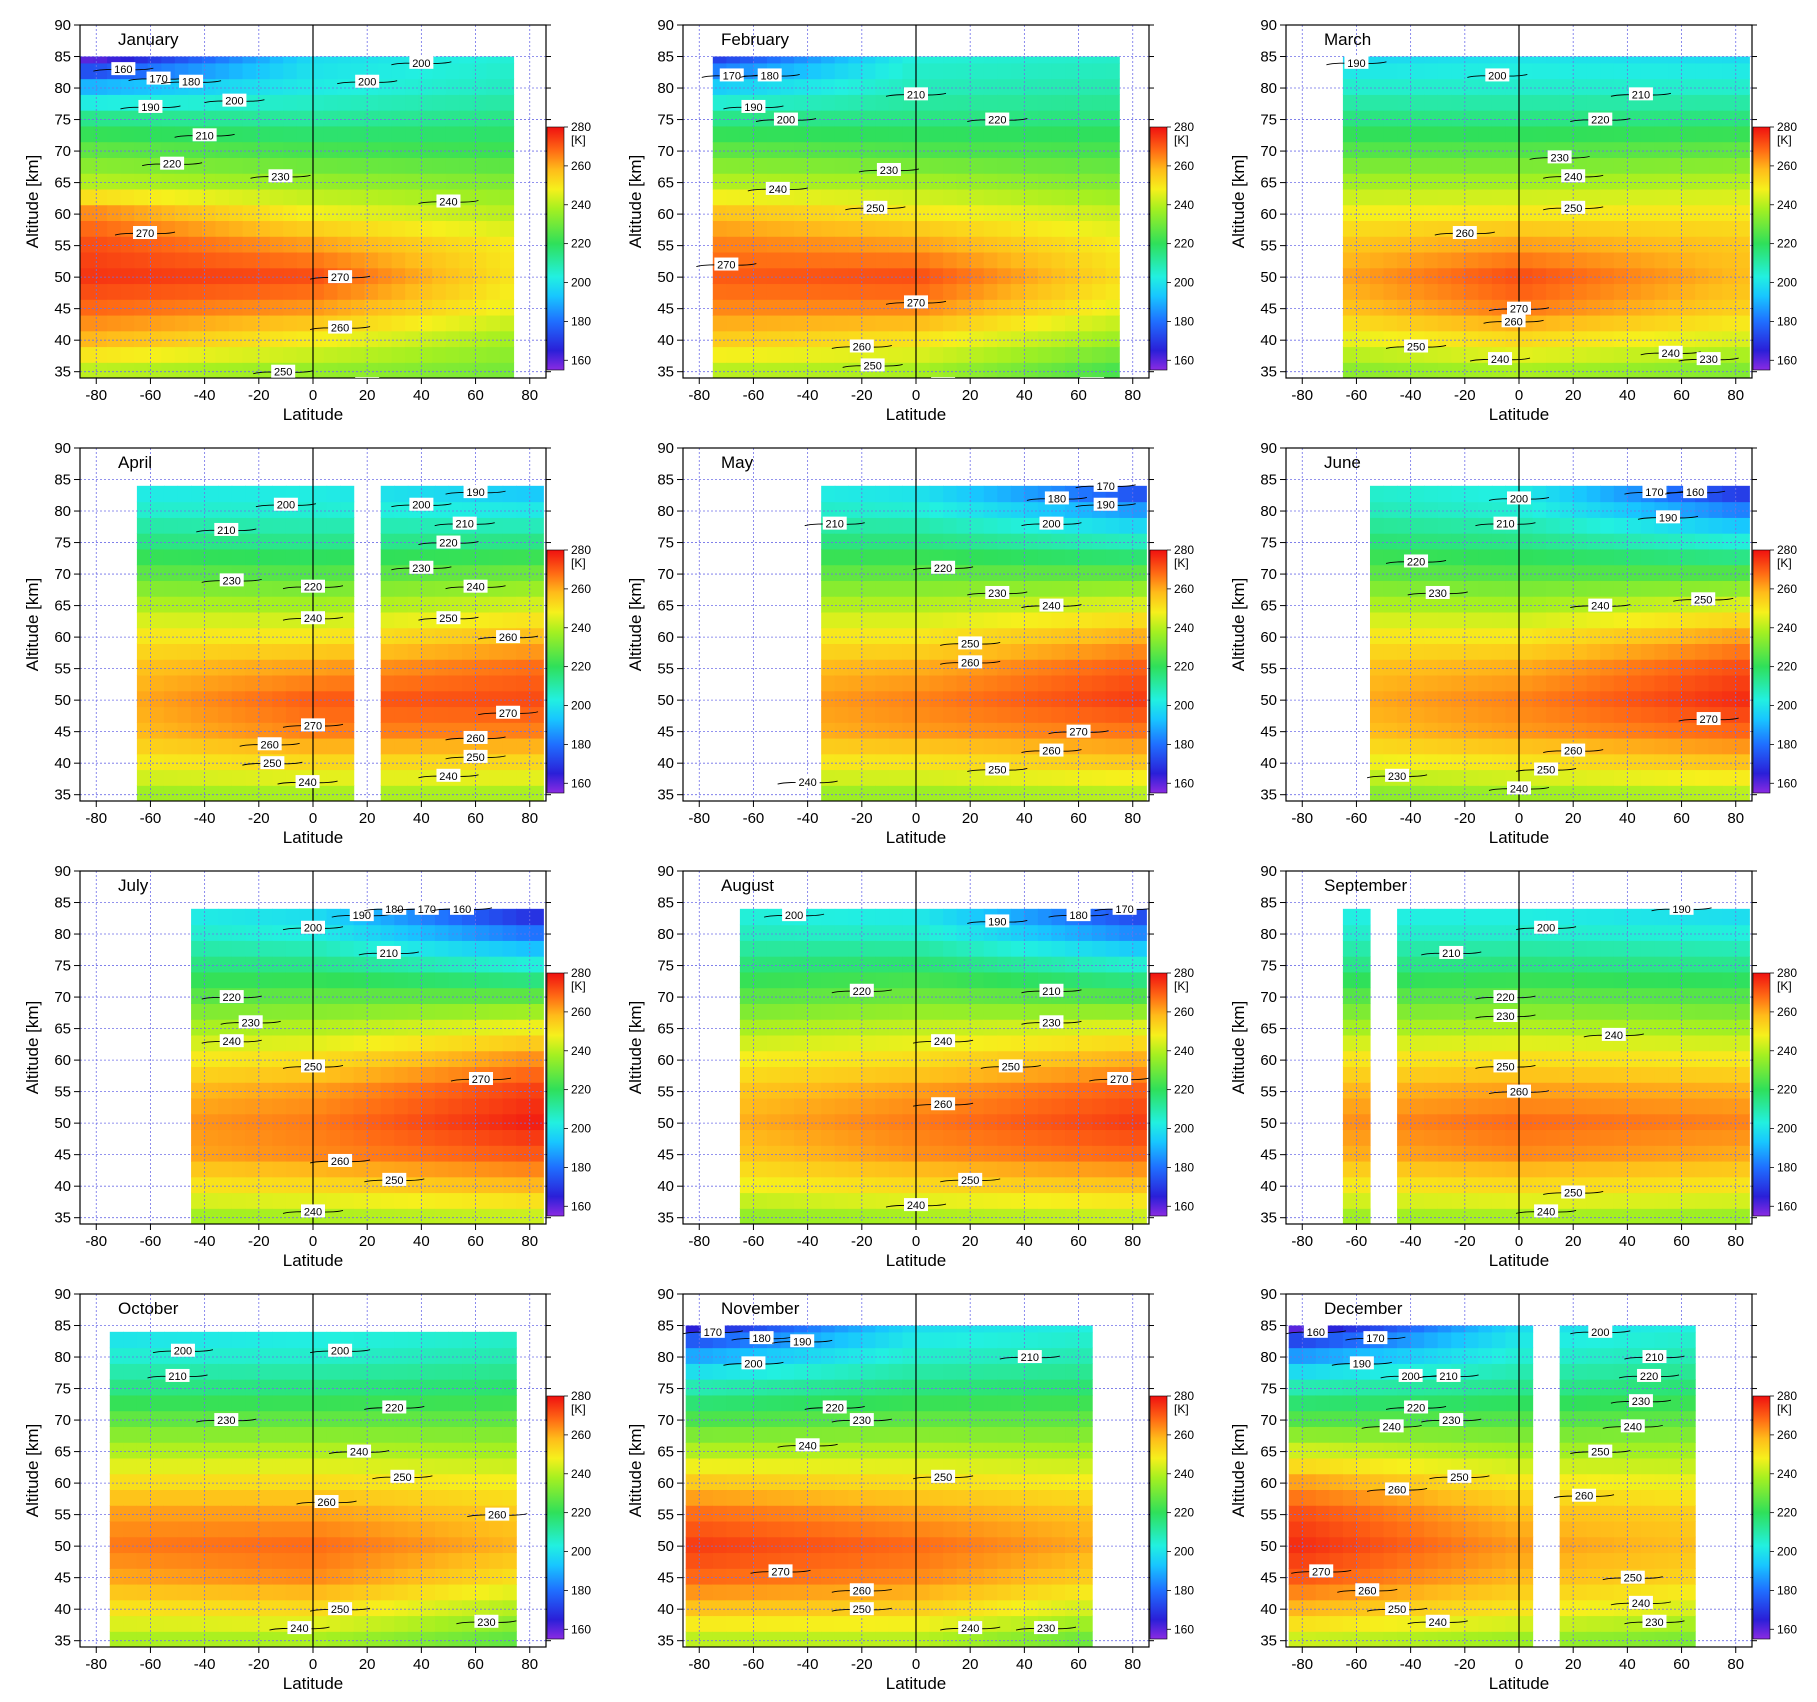 Image resolution: width=1817 pixels, height=1702 pixels. What do you see at coordinates (32, 625) in the screenshot?
I see `y-axis-label: Altitude [km]` at bounding box center [32, 625].